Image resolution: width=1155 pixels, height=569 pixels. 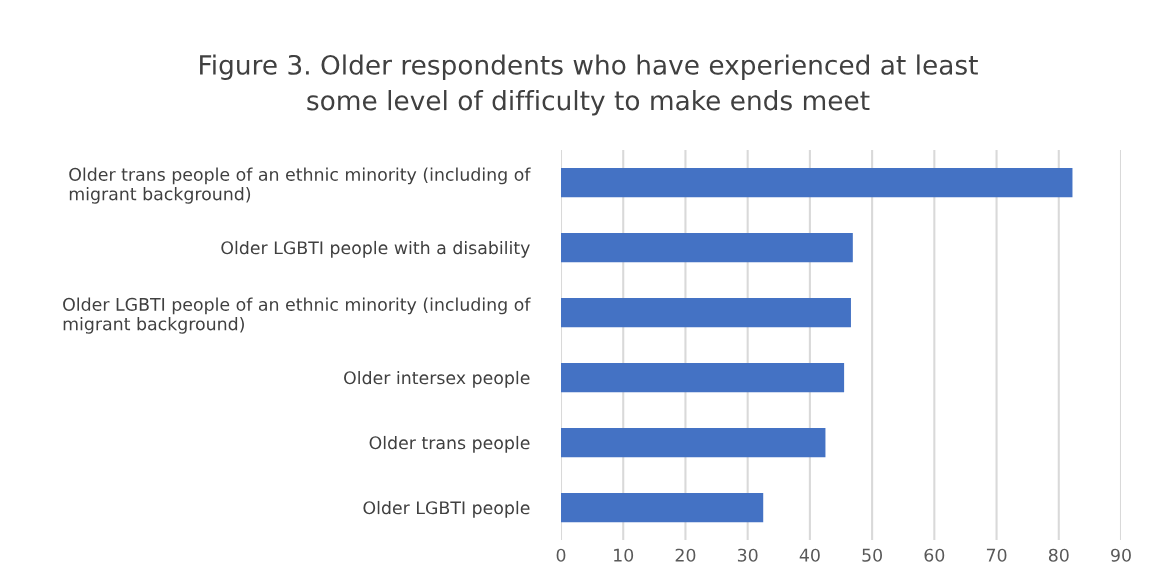 What do you see at coordinates (809, 555) in the screenshot?
I see `x-tick-label: 40` at bounding box center [809, 555].